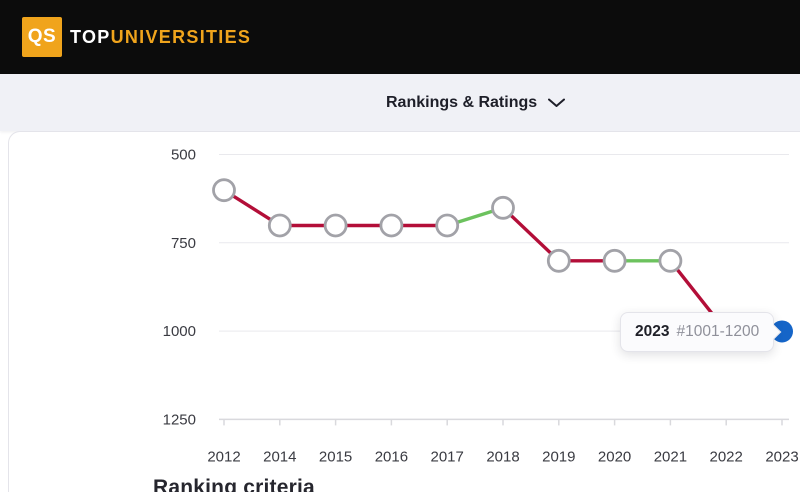 The width and height of the screenshot is (800, 492). I want to click on qs-home-link: QS TOPUNIVERSITIES, so click(136, 37).